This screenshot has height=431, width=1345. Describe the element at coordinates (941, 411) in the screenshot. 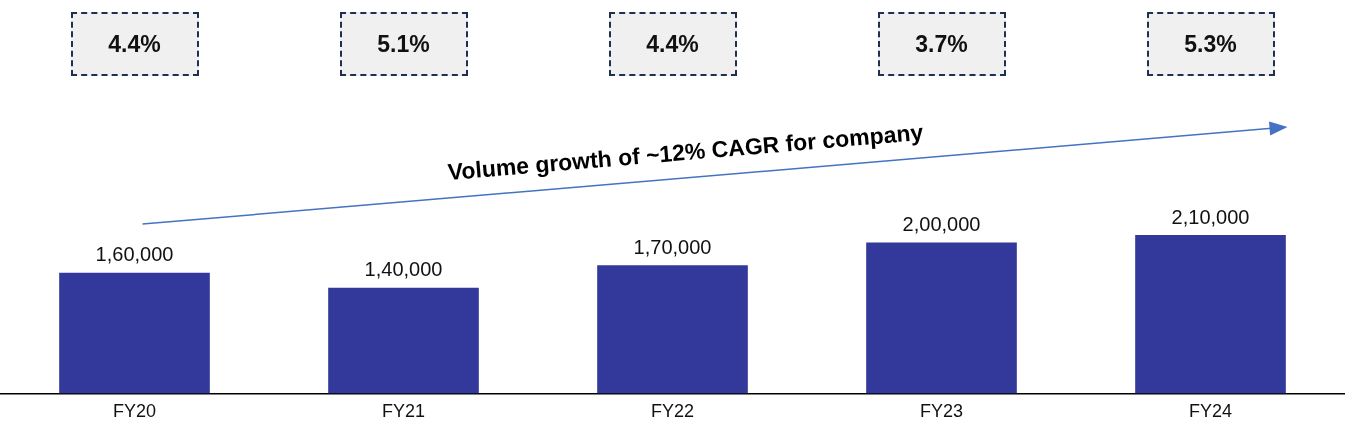

I see `x-tick-label: FY23` at that location.